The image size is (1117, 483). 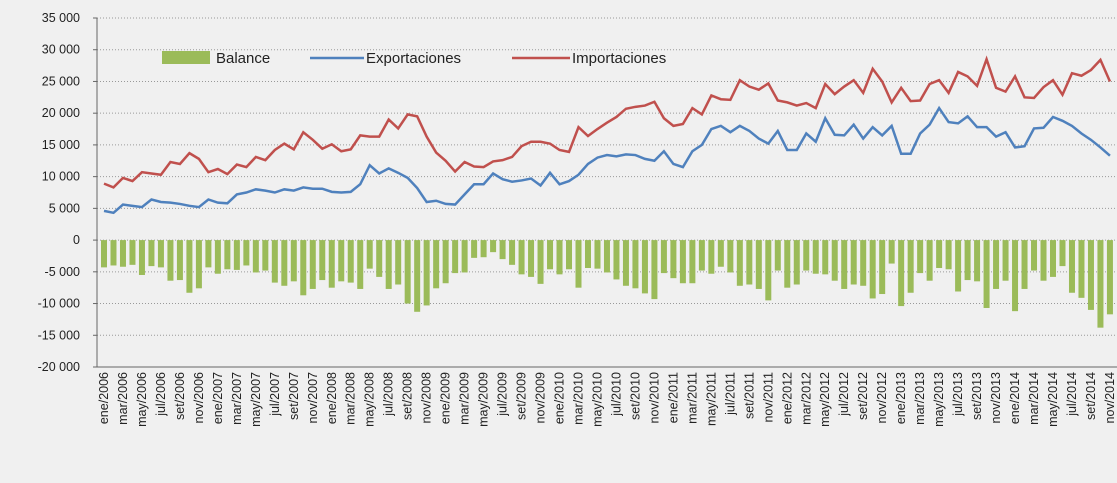 What do you see at coordinates (749, 395) in the screenshot?
I see `x-tick-label: set/2011` at bounding box center [749, 395].